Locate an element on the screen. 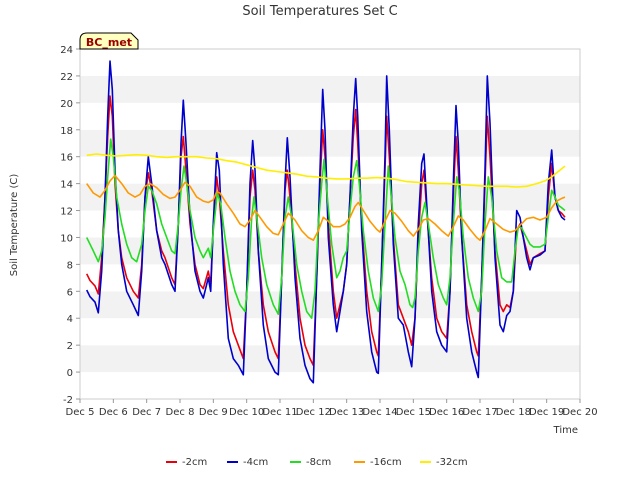 This screenshot has height=484, width=640. y-tick-label: 16 is located at coordinates (66, 158).